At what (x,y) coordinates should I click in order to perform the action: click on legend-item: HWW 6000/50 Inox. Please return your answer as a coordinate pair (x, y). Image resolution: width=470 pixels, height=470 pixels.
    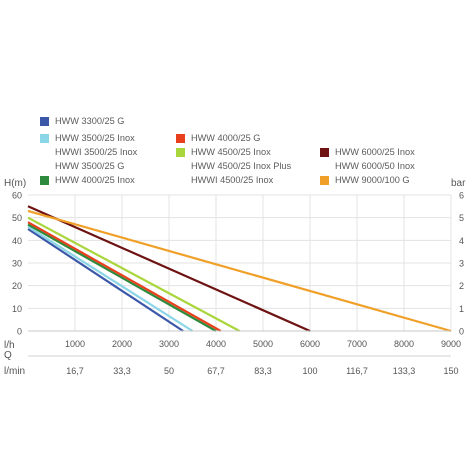
    Looking at the image, I should click on (367, 166).